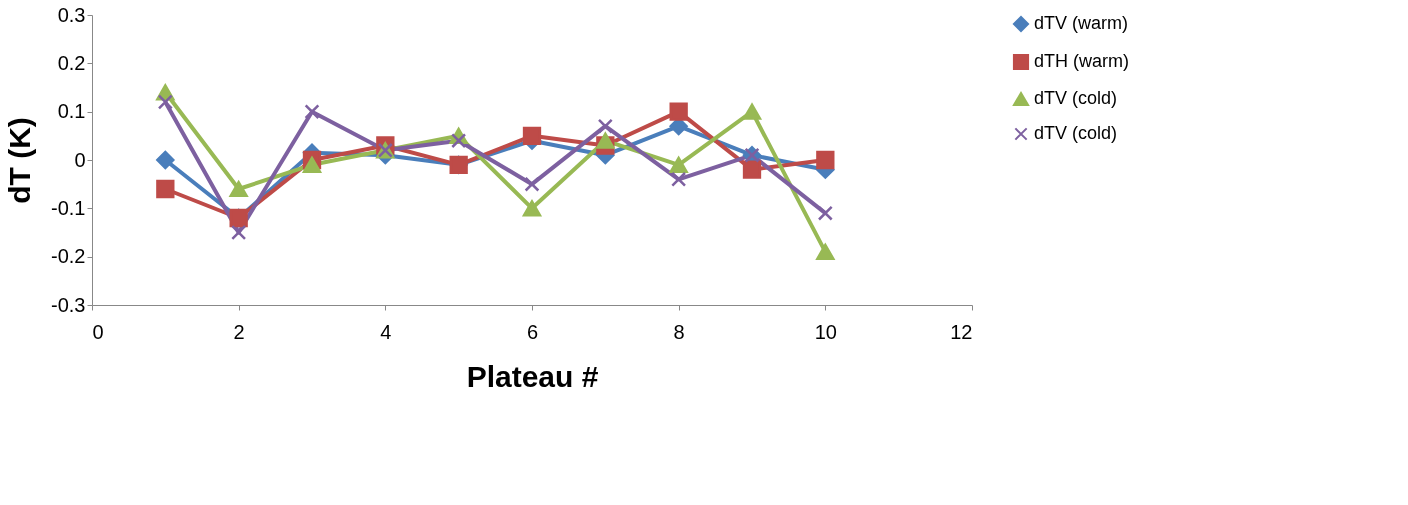 This screenshot has height=505, width=1408. Describe the element at coordinates (679, 331) in the screenshot. I see `x-tick-label: 8` at that location.